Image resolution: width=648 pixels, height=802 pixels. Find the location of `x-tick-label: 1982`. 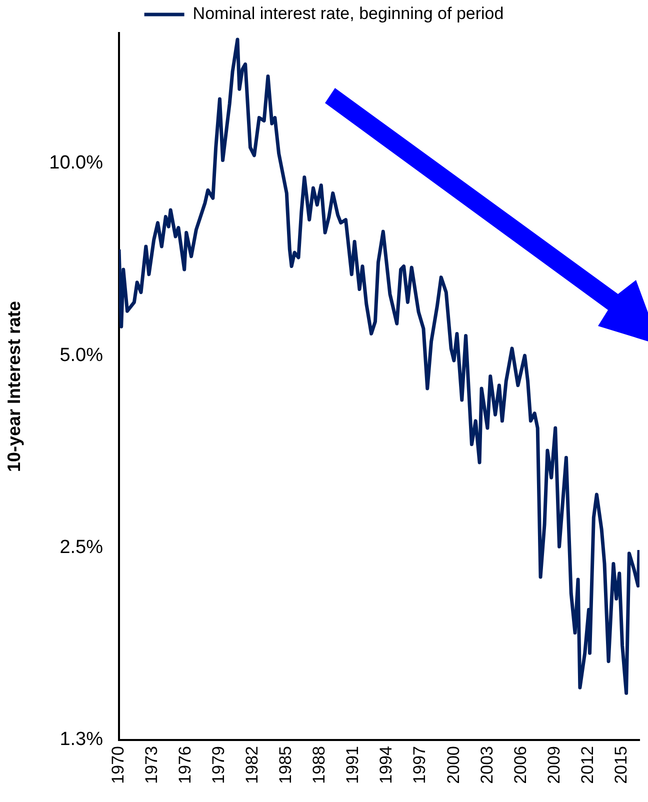

x-tick-label: 1982 is located at coordinates (252, 765).